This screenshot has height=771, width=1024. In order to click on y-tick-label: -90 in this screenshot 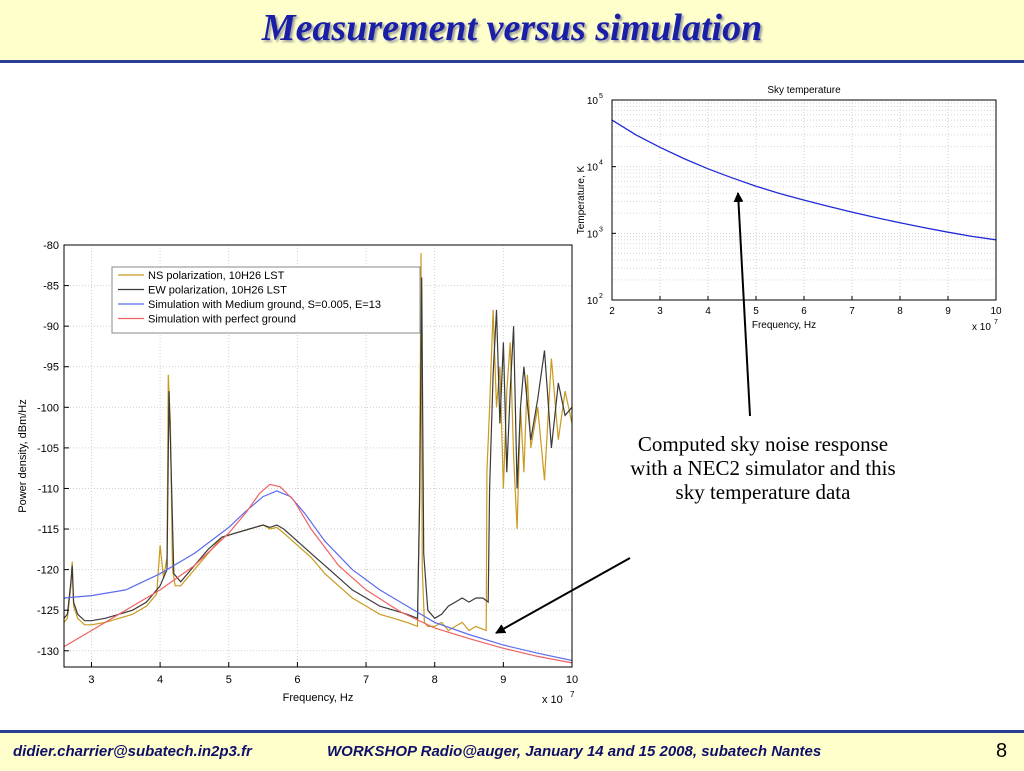, I will do `click(51, 327)`.